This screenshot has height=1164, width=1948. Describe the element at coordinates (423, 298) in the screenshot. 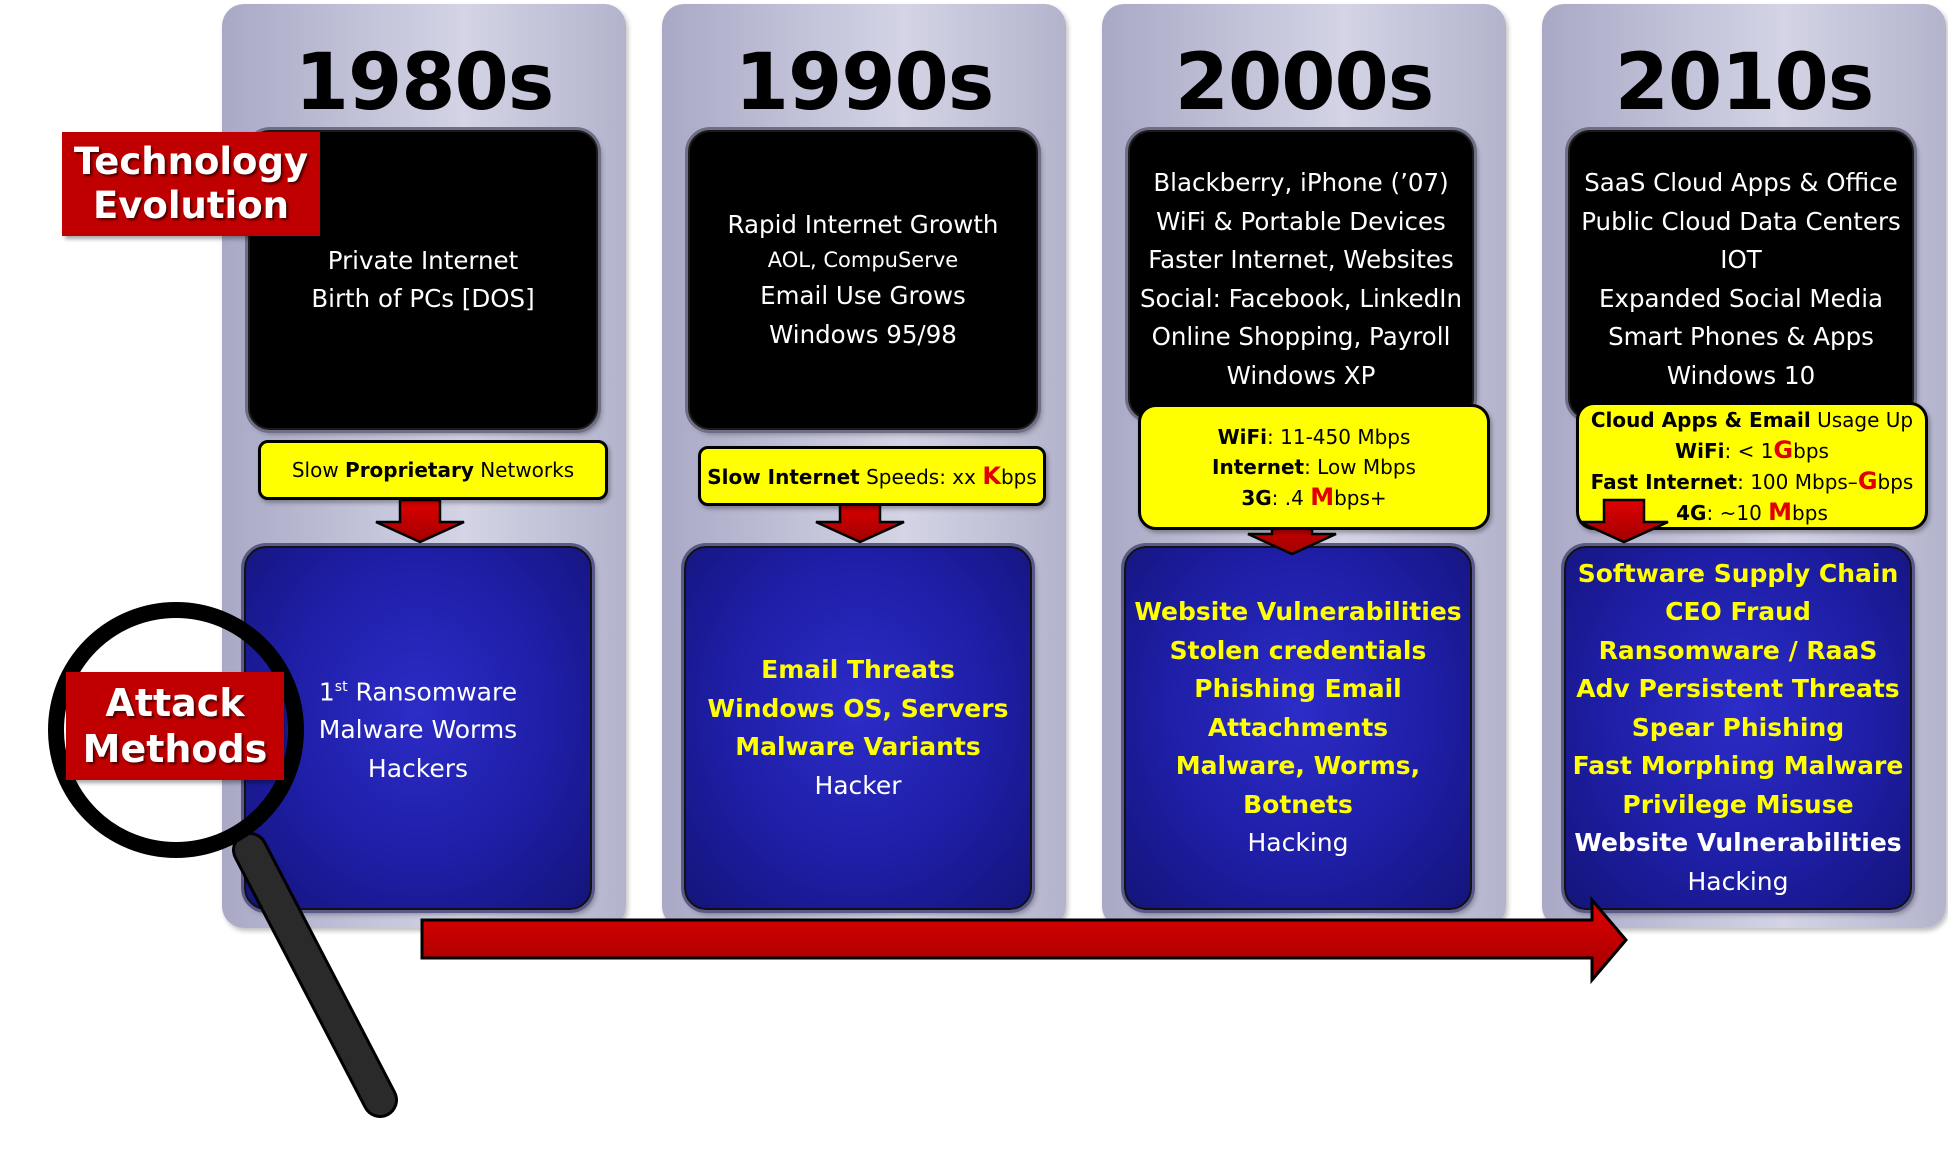

I see `tech-item: Birth of PCs [DOS]` at that location.